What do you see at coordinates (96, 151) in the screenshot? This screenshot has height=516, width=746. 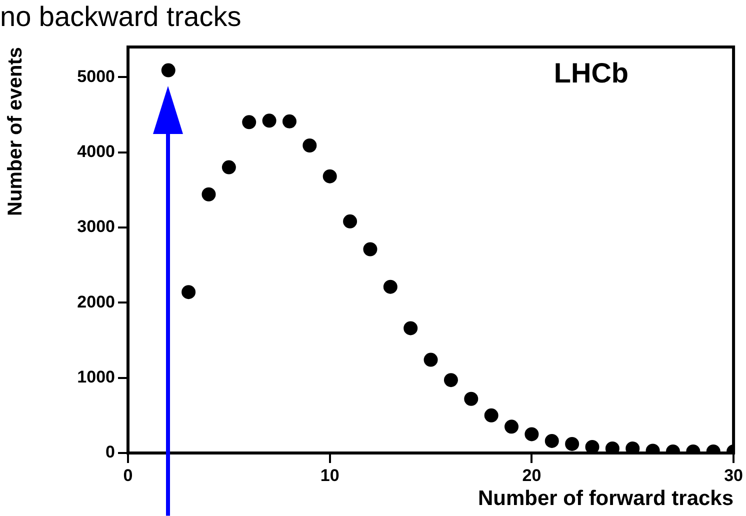 I see `y-tick-label: 4000` at bounding box center [96, 151].